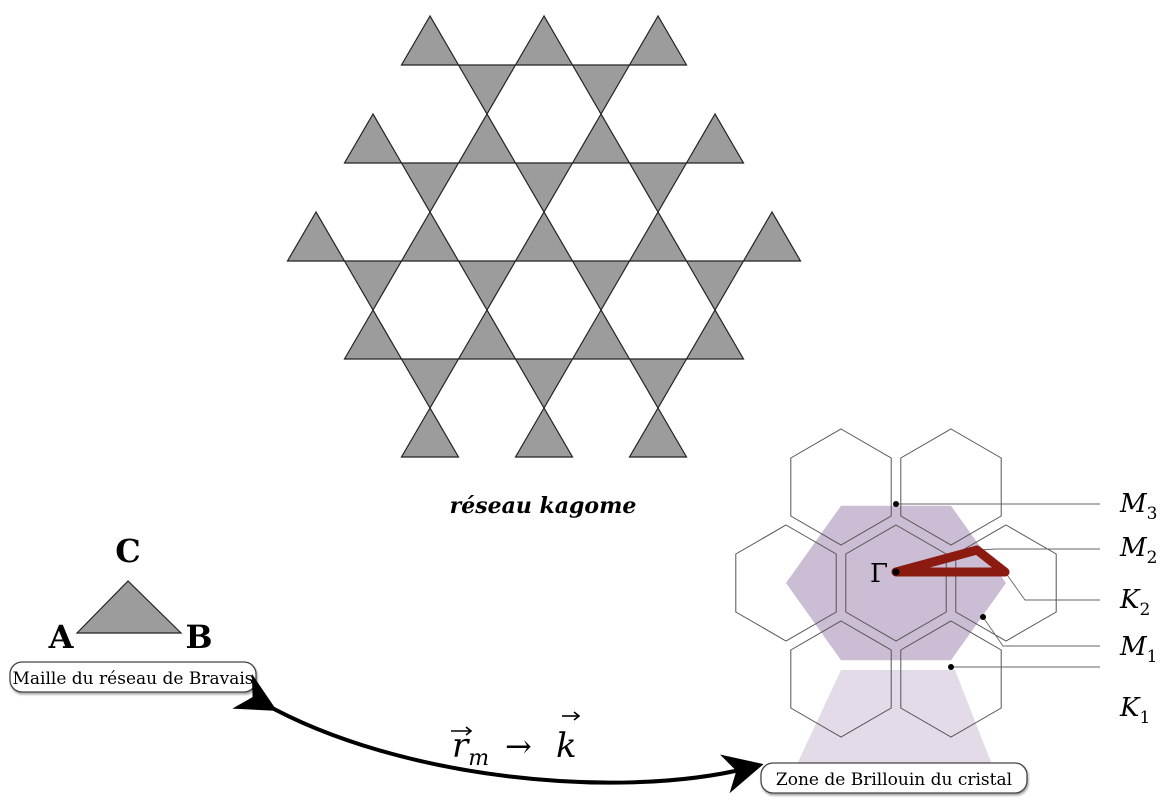  I want to click on brillouin-caption-box: Zone de Brillouin du cristal, so click(894, 778).